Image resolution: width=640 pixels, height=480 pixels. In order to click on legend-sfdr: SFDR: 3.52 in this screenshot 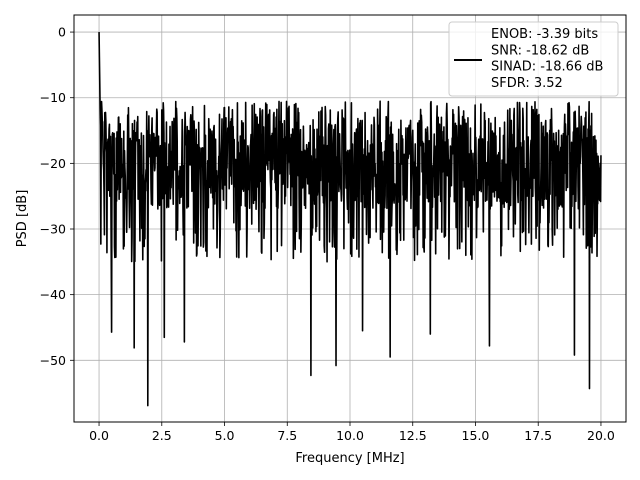, I will do `click(527, 83)`.